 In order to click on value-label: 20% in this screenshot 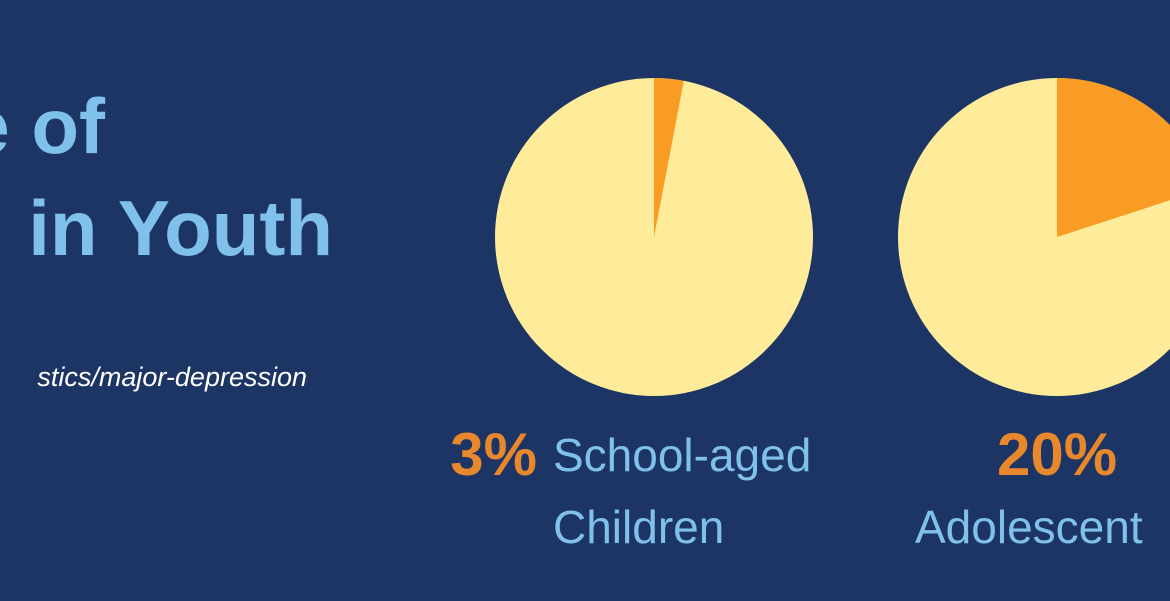, I will do `click(1057, 454)`.